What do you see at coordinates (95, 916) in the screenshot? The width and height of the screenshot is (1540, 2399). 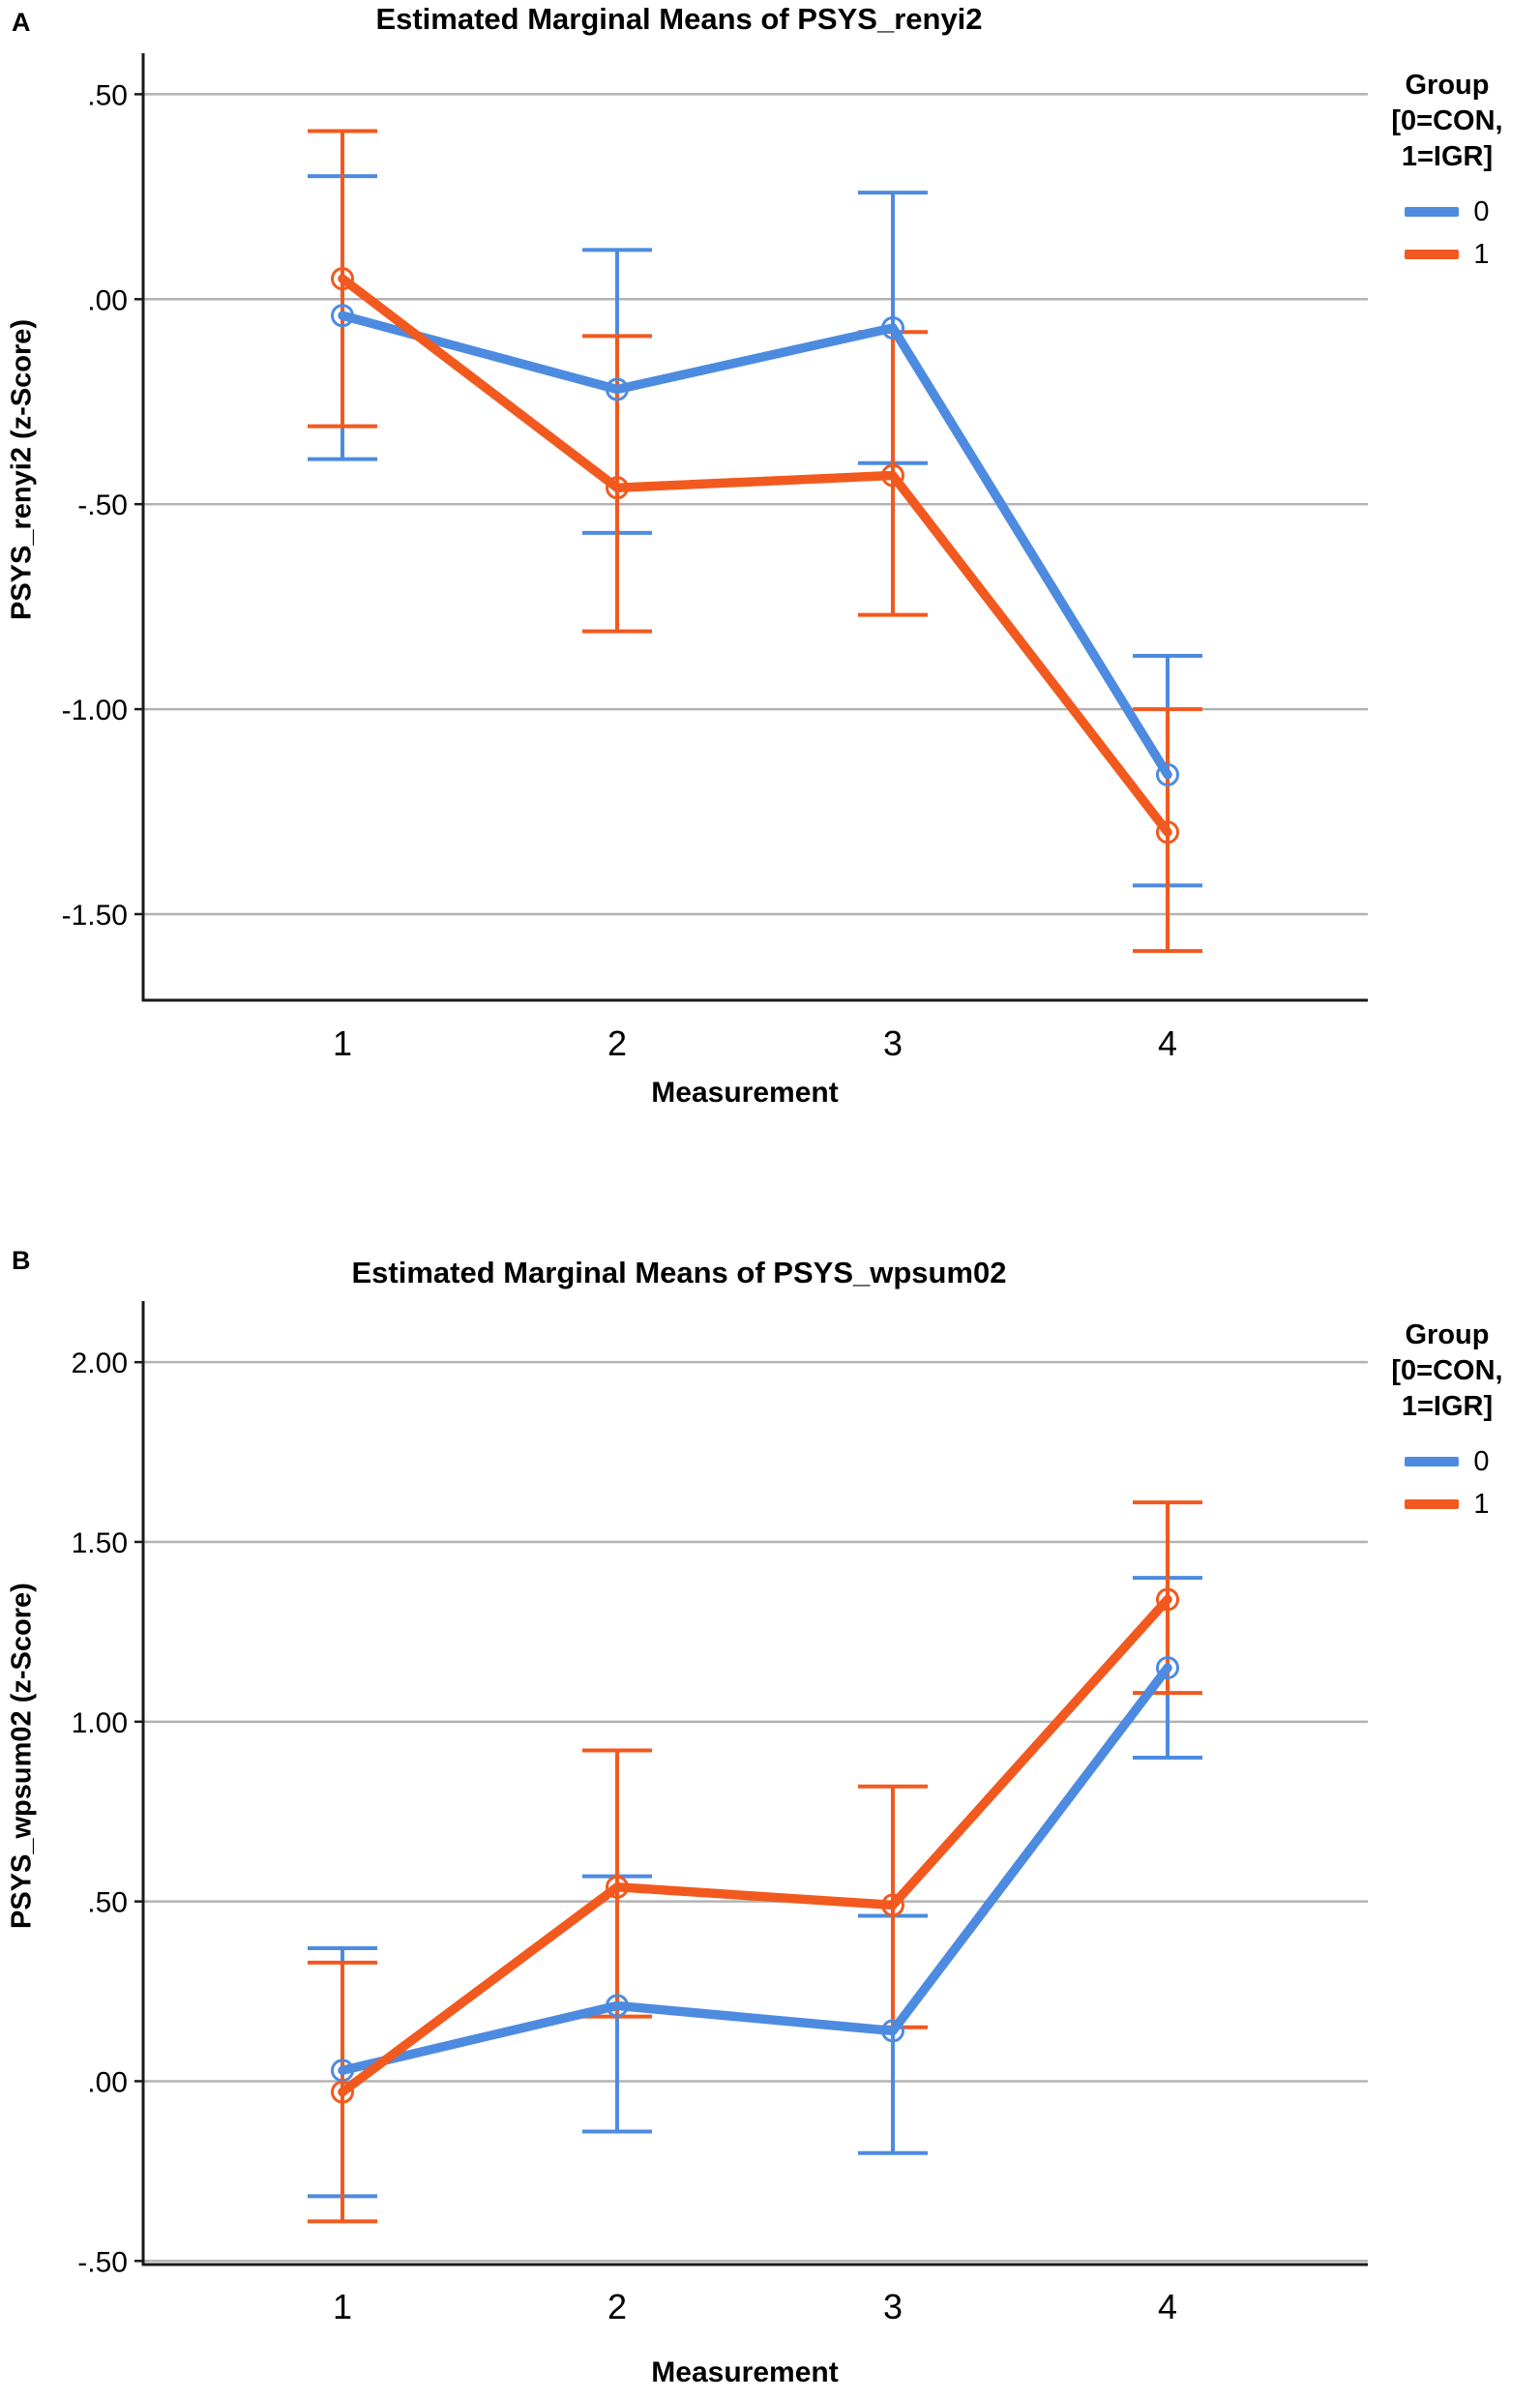 I see `y-tick-label: -1.50` at bounding box center [95, 916].